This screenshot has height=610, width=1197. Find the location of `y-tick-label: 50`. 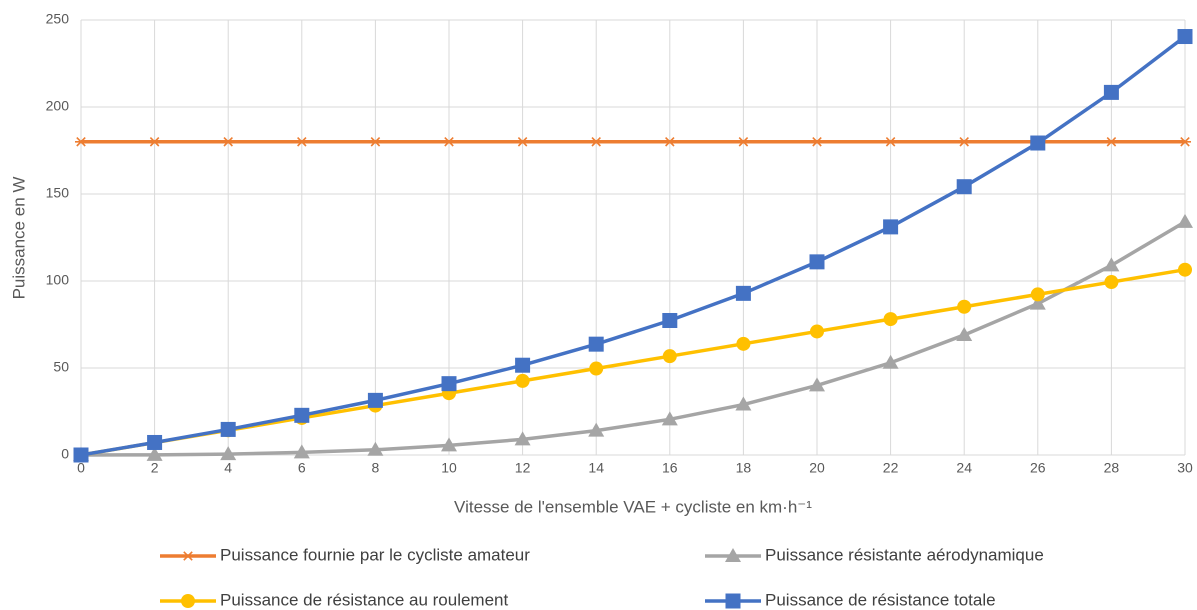

y-tick-label: 50 is located at coordinates (61, 367).